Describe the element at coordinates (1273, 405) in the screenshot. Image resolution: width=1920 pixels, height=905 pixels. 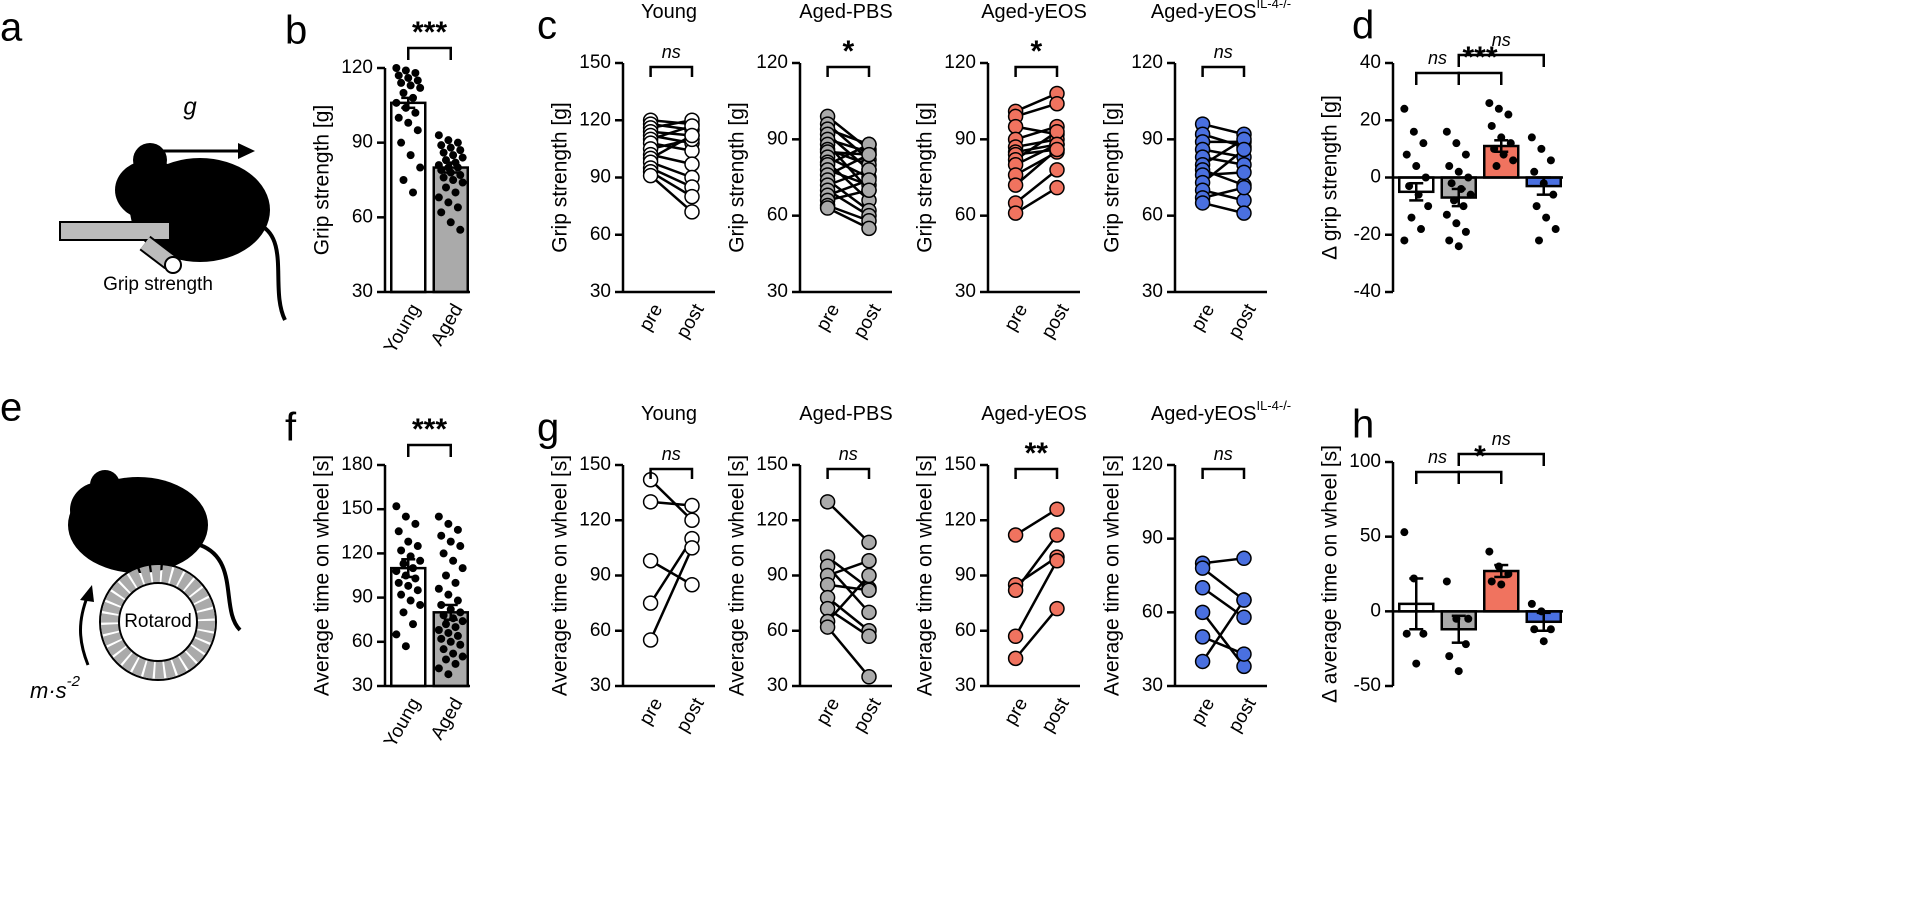
I see `title-superscript: IL-4-/-` at that location.